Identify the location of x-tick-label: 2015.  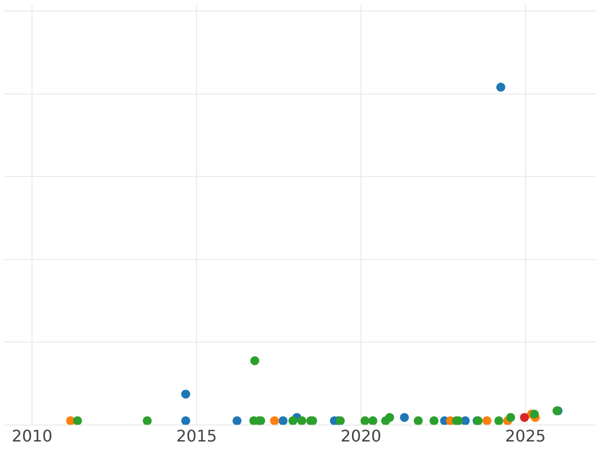
(196, 436).